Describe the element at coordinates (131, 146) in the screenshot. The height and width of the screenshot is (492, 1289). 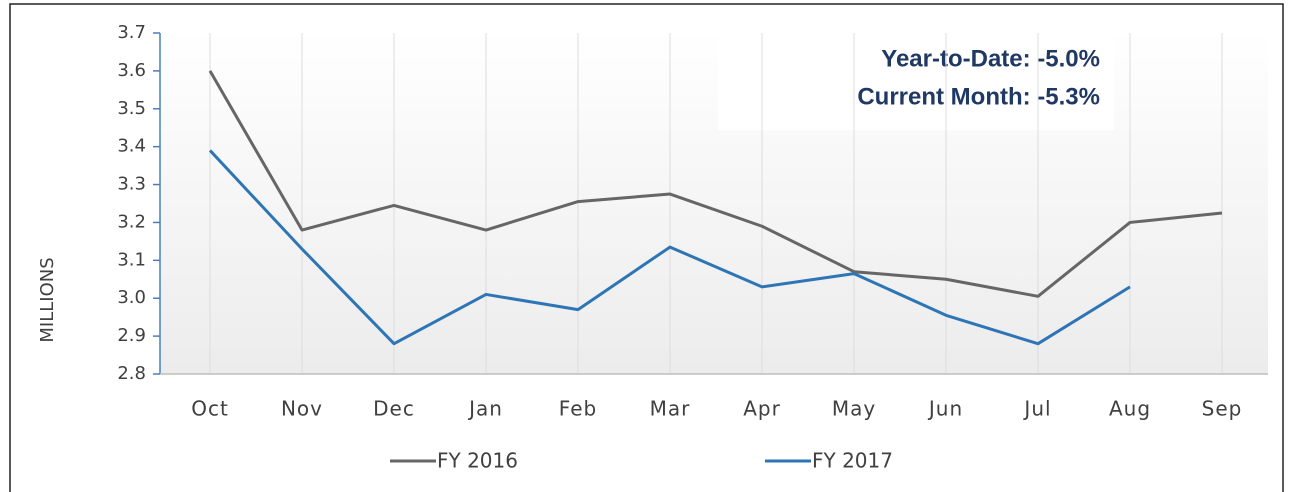
I see `y-tick-label: 3.4` at that location.